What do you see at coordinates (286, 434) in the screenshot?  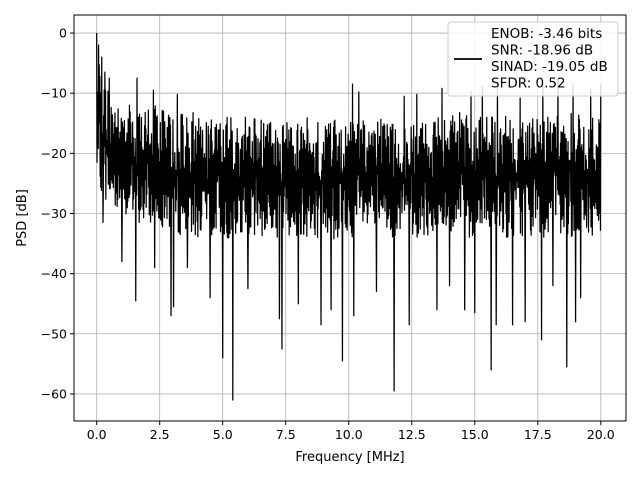 I see `x-tick-label: 7.5` at bounding box center [286, 434].